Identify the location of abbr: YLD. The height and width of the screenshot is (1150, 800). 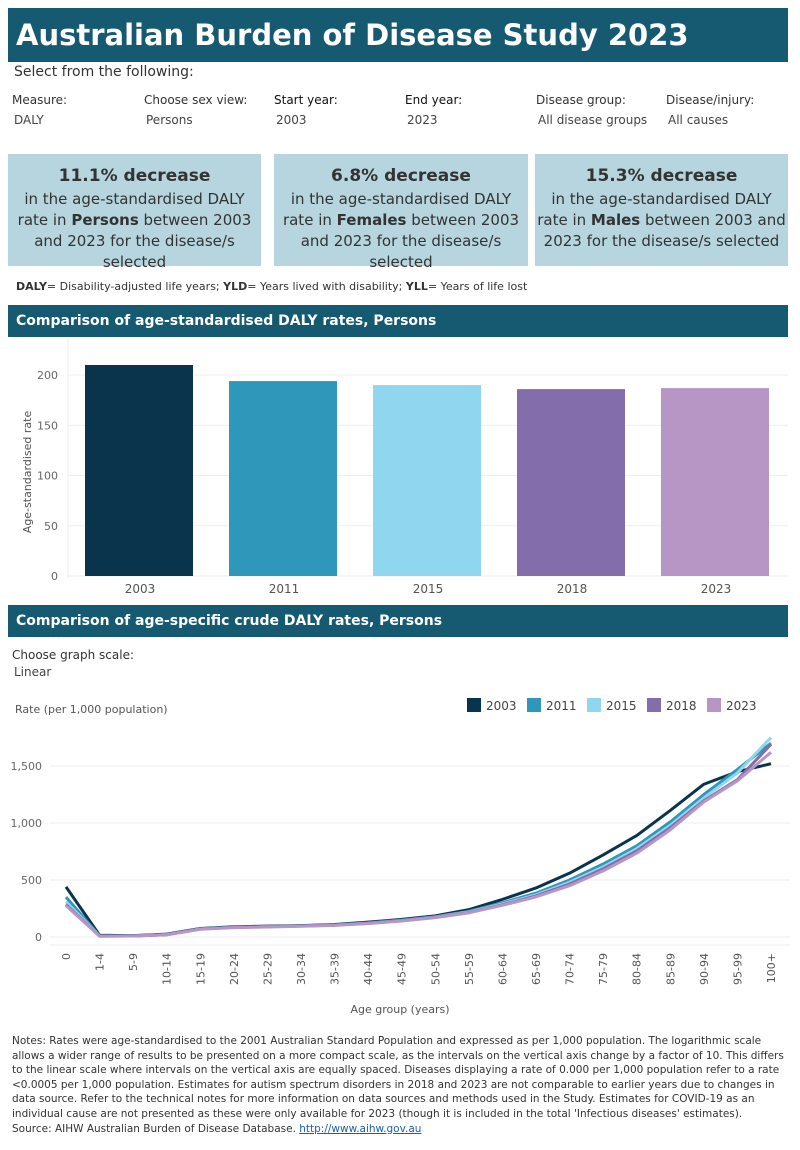
(235, 286).